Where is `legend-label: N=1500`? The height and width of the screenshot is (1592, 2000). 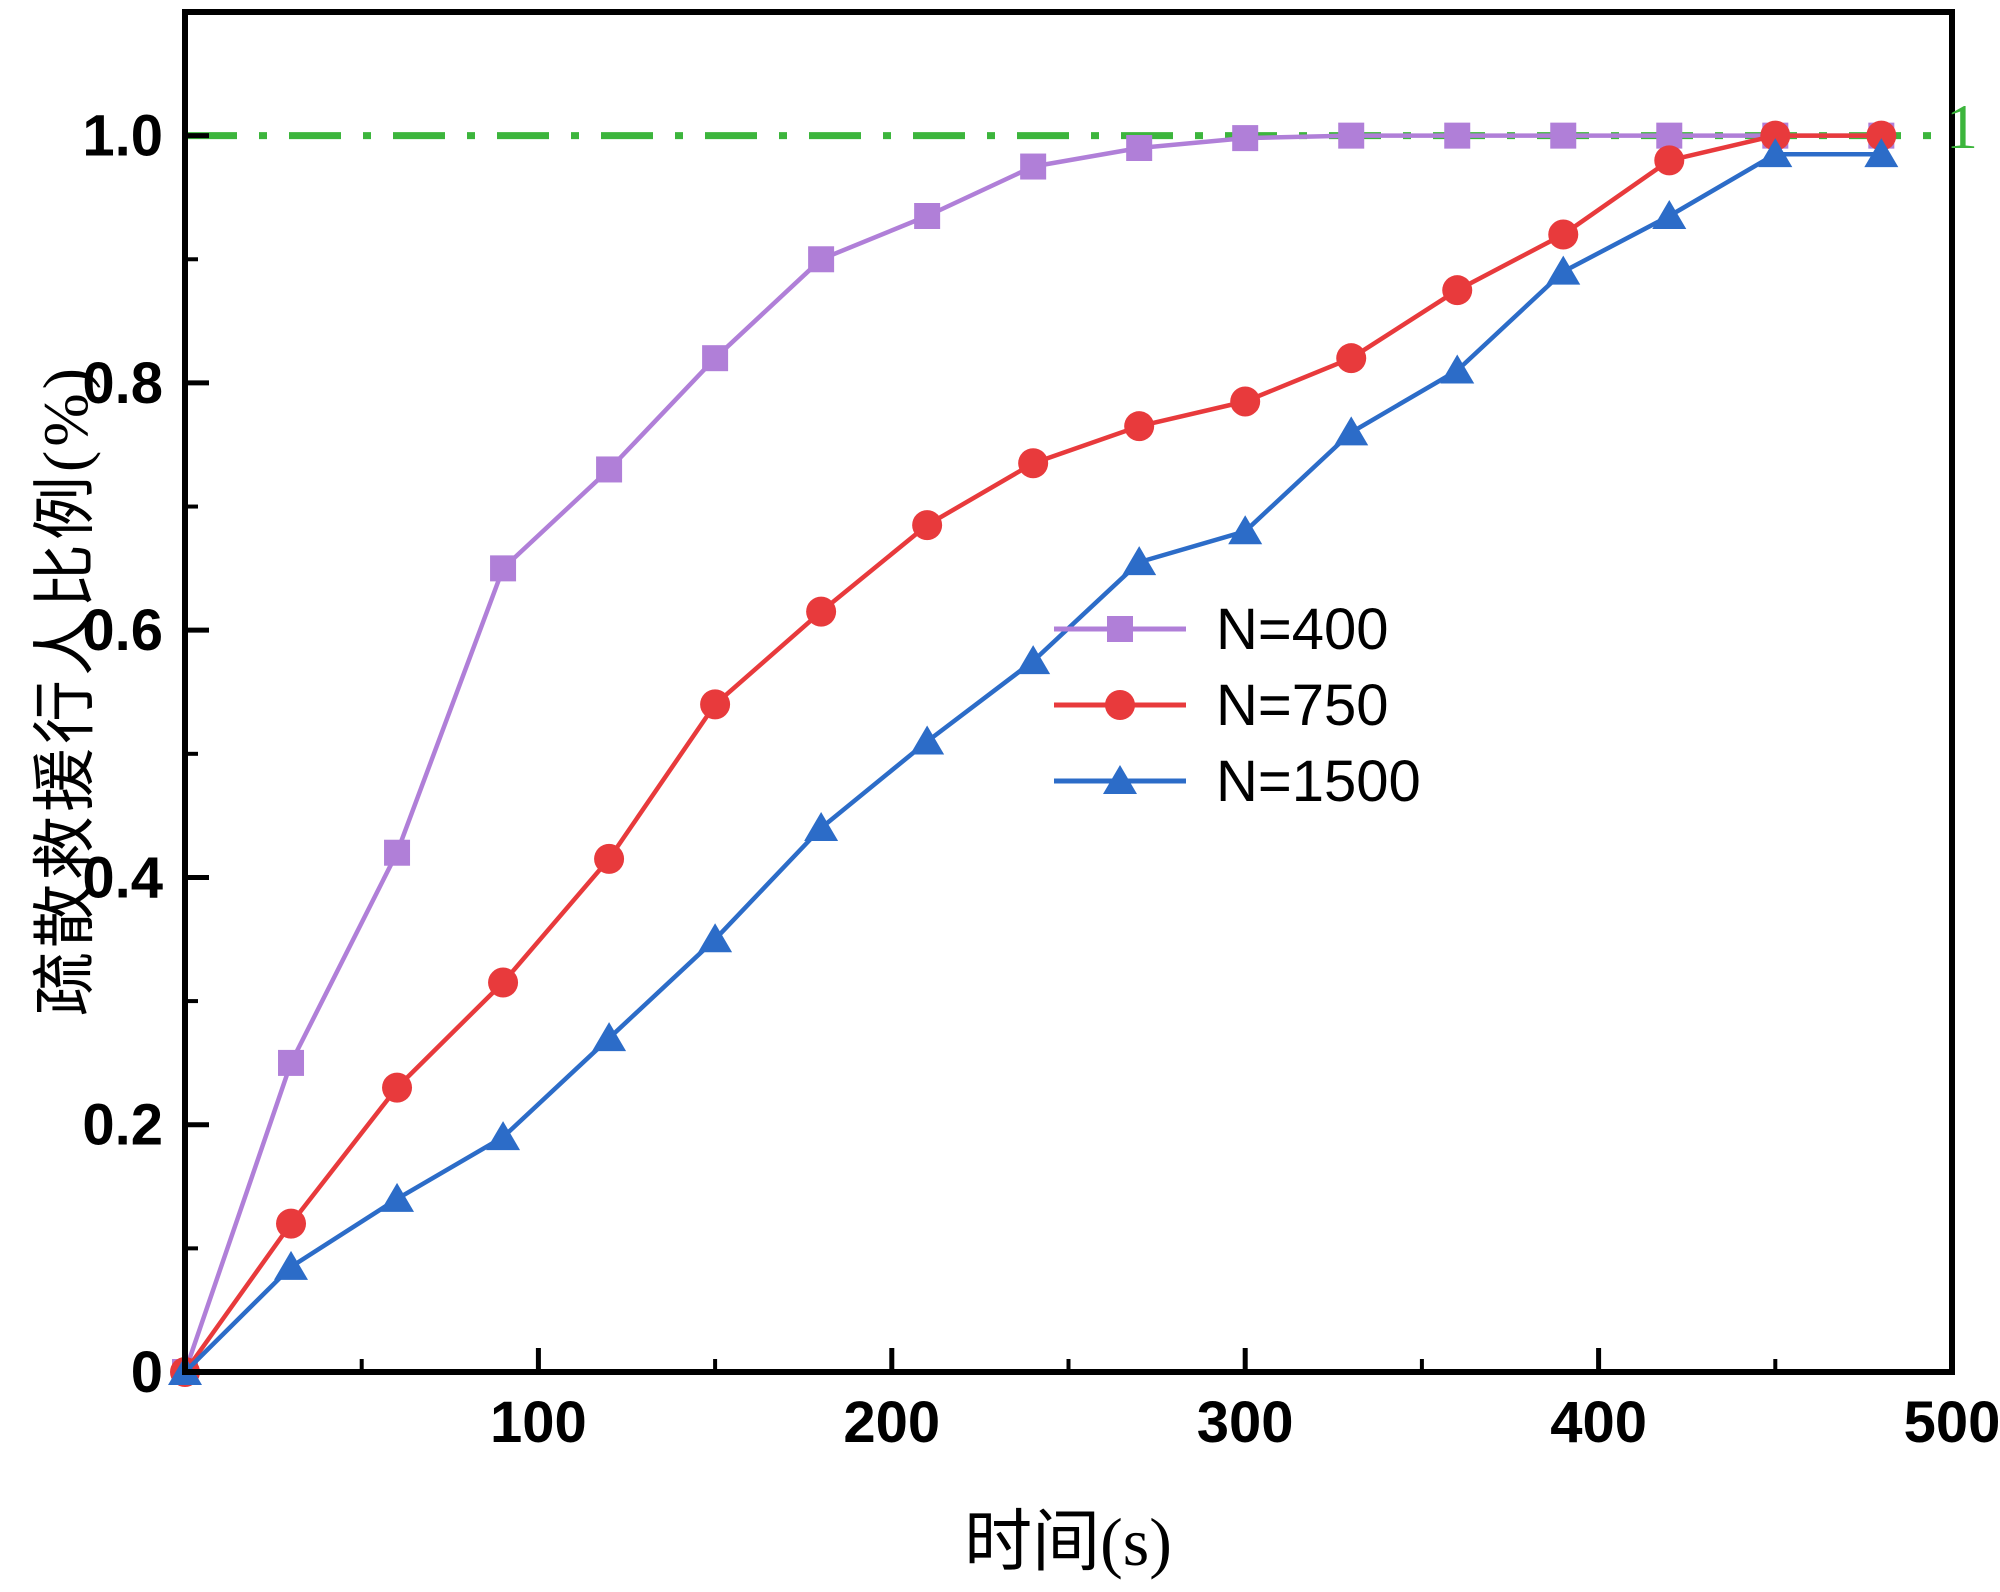
legend-label: N=1500 is located at coordinates (1318, 781).